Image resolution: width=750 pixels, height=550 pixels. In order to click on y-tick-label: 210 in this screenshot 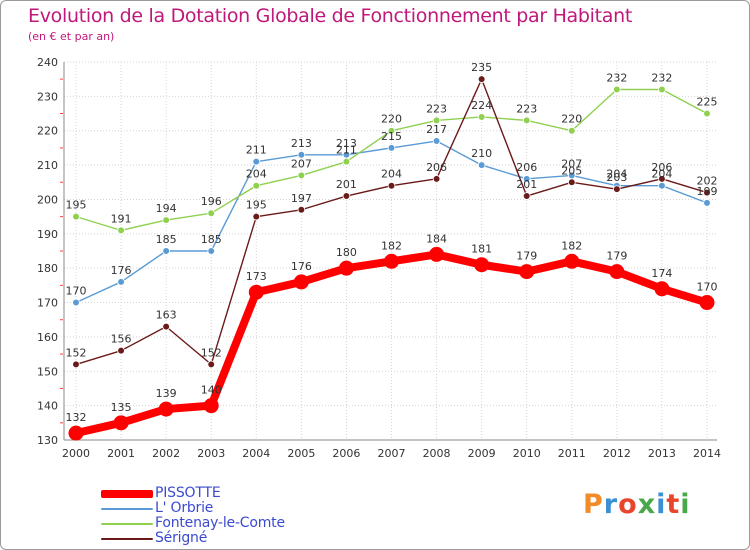, I will do `click(47, 165)`.